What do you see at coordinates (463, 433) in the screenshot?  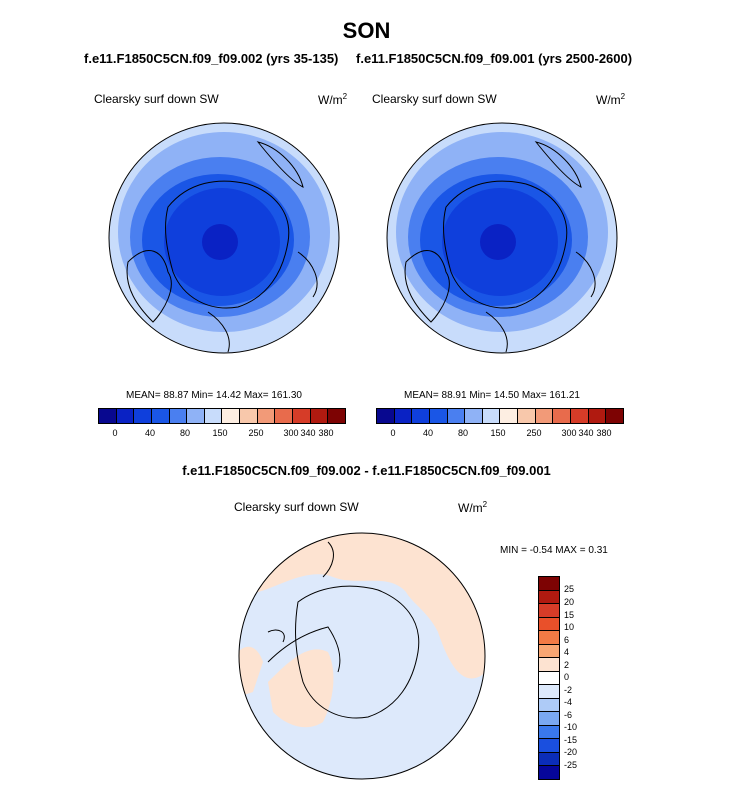 I see `right-tick-2: 80` at bounding box center [463, 433].